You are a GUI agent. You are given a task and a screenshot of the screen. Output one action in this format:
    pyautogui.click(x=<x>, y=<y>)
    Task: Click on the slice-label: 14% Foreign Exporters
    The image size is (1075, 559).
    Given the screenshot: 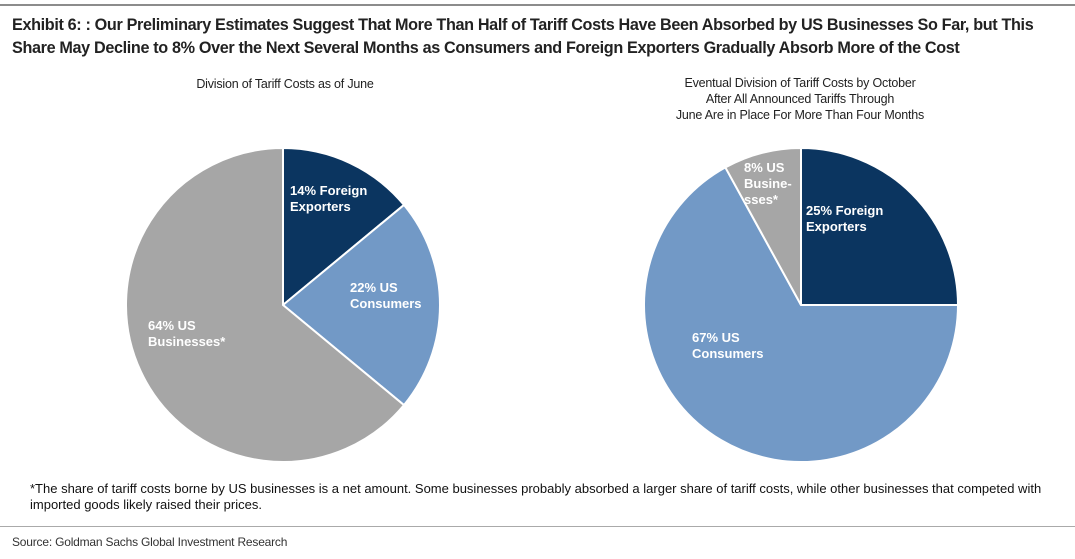 What is the action you would take?
    pyautogui.click(x=328, y=198)
    